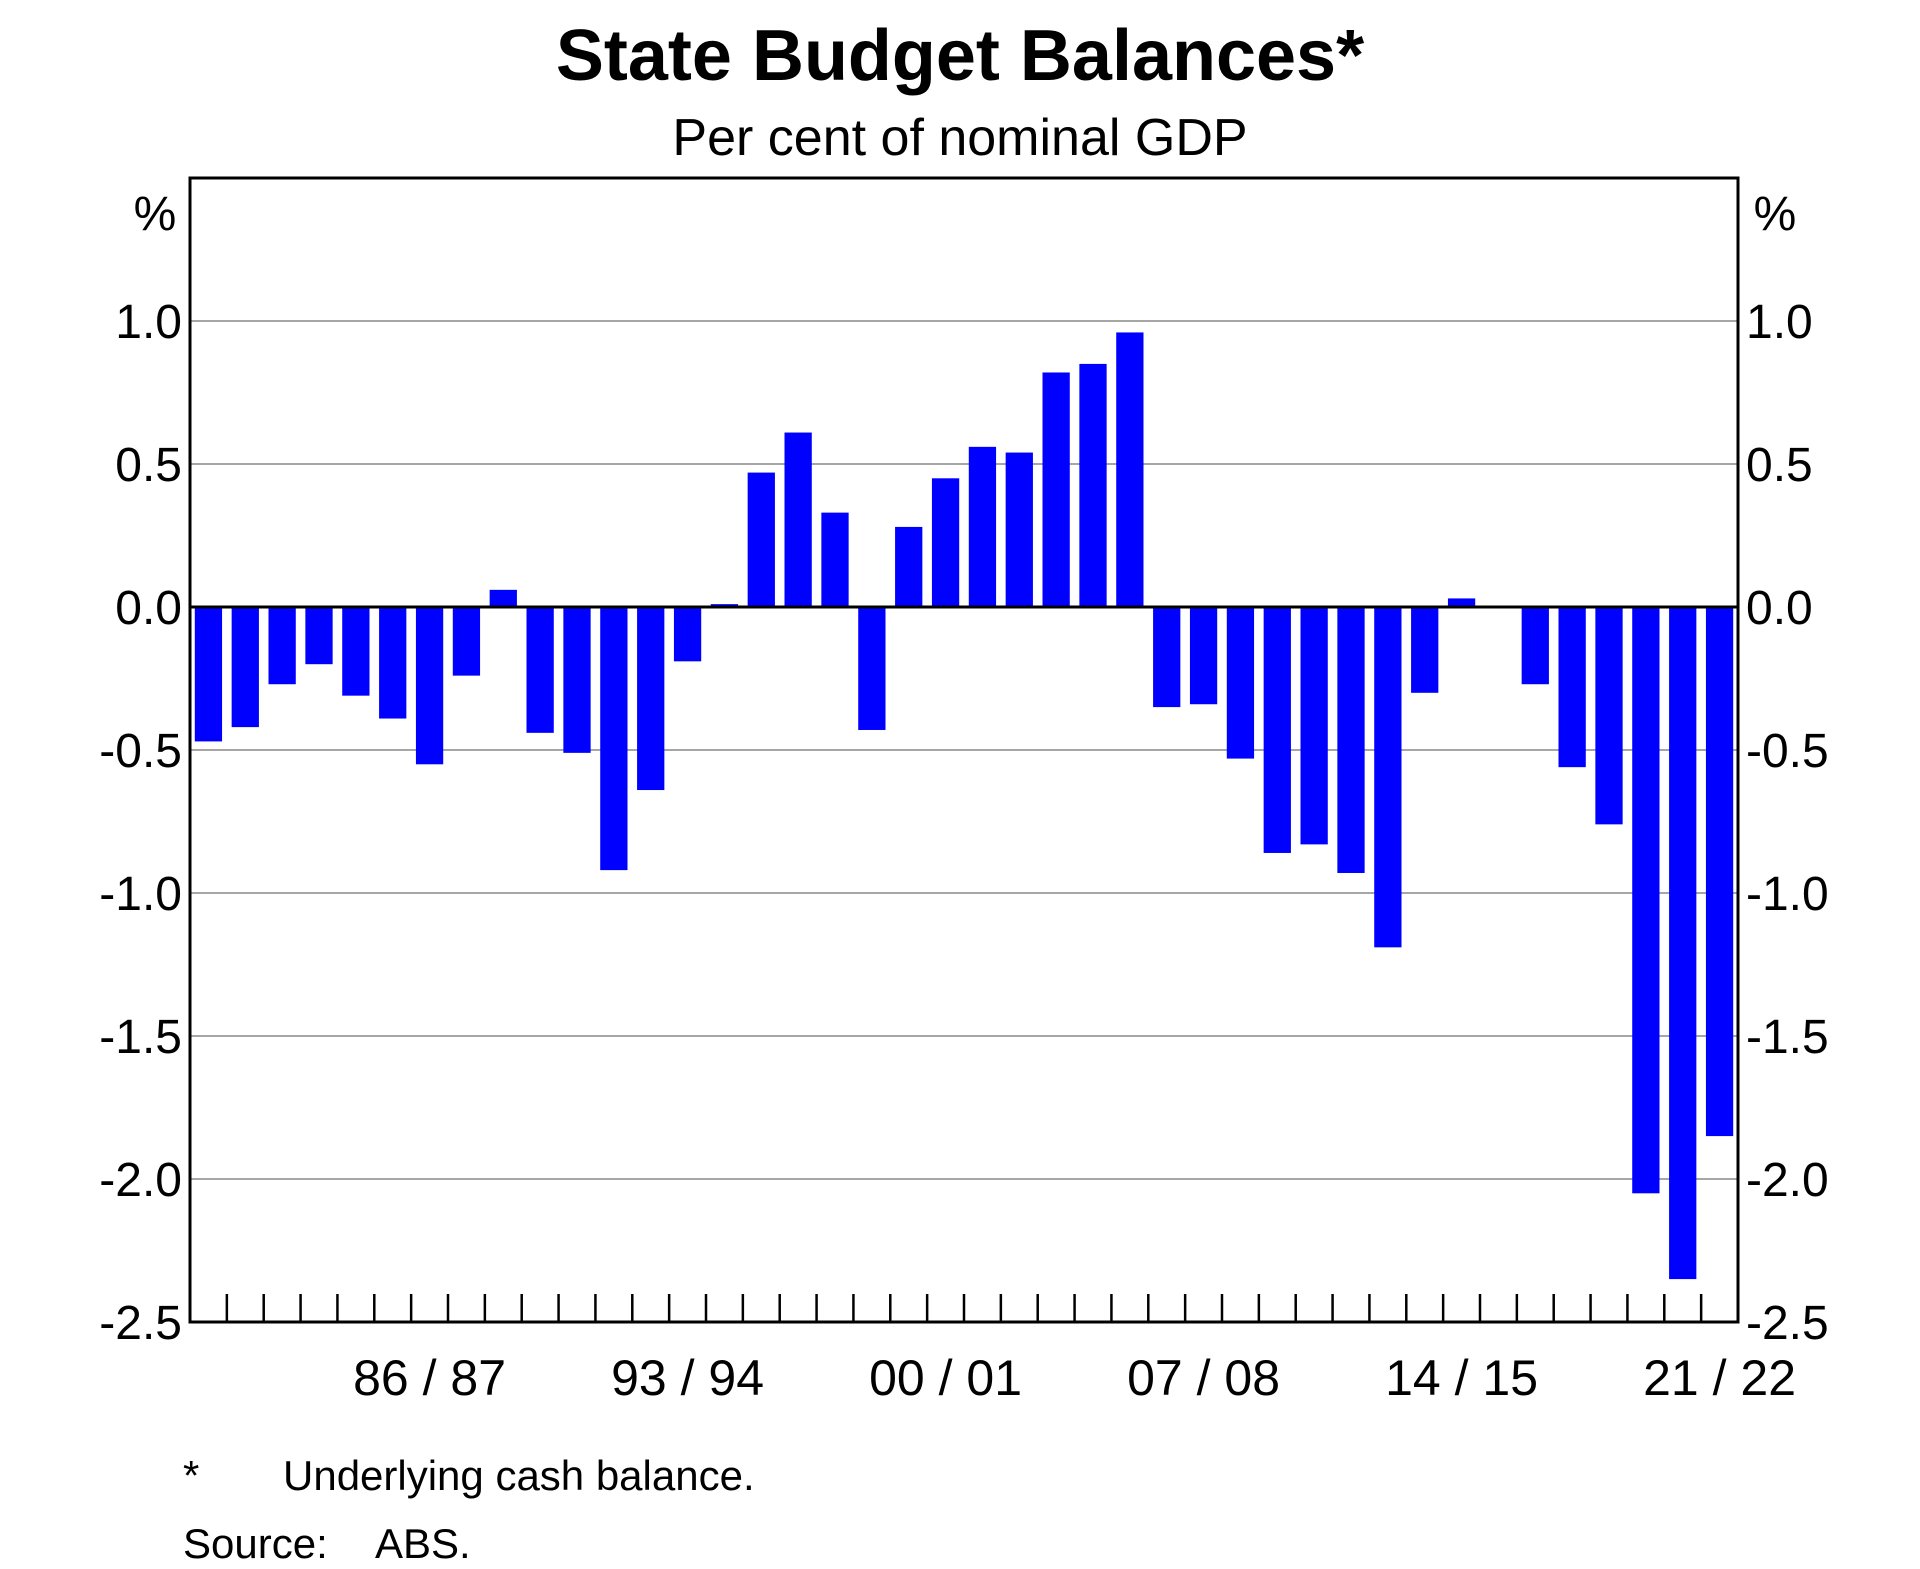 Image resolution: width=1920 pixels, height=1569 pixels. What do you see at coordinates (191, 1475) in the screenshot?
I see `footnote-asterisk: *` at bounding box center [191, 1475].